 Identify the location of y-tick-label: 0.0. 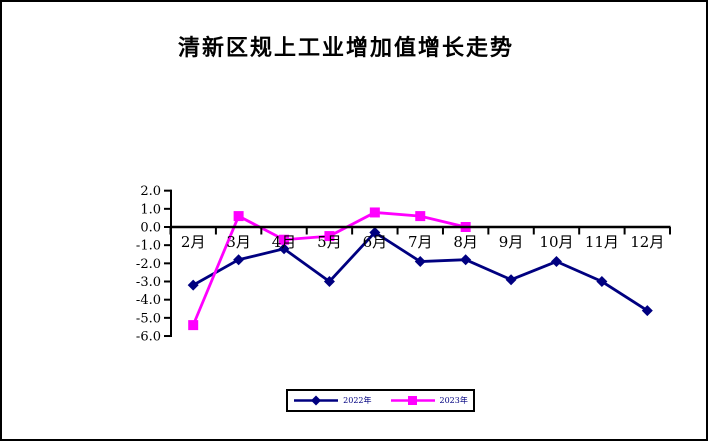
(150, 228).